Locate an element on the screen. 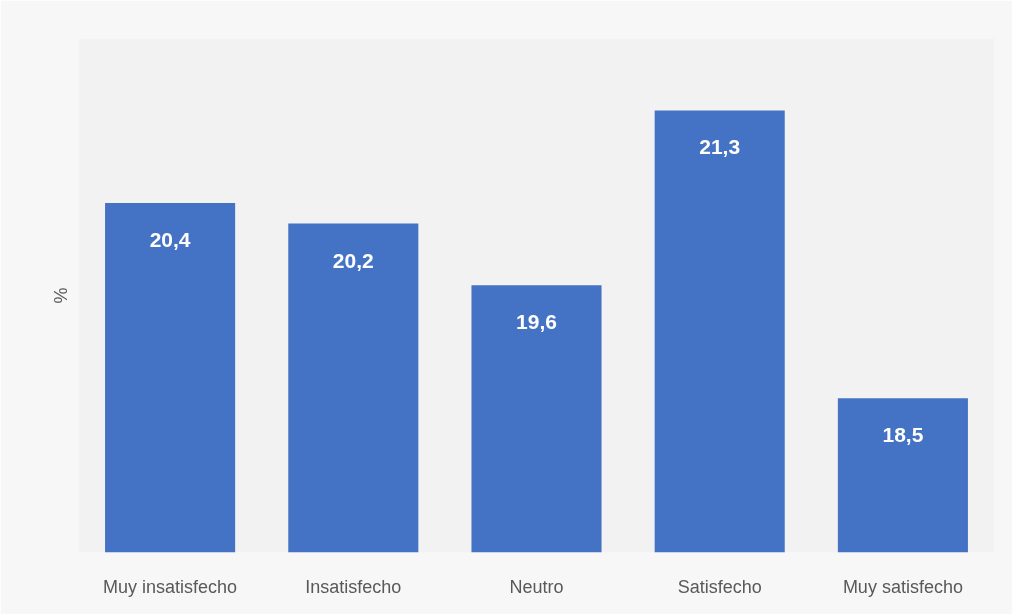 The image size is (1012, 614). data-label: 21,3 is located at coordinates (720, 147).